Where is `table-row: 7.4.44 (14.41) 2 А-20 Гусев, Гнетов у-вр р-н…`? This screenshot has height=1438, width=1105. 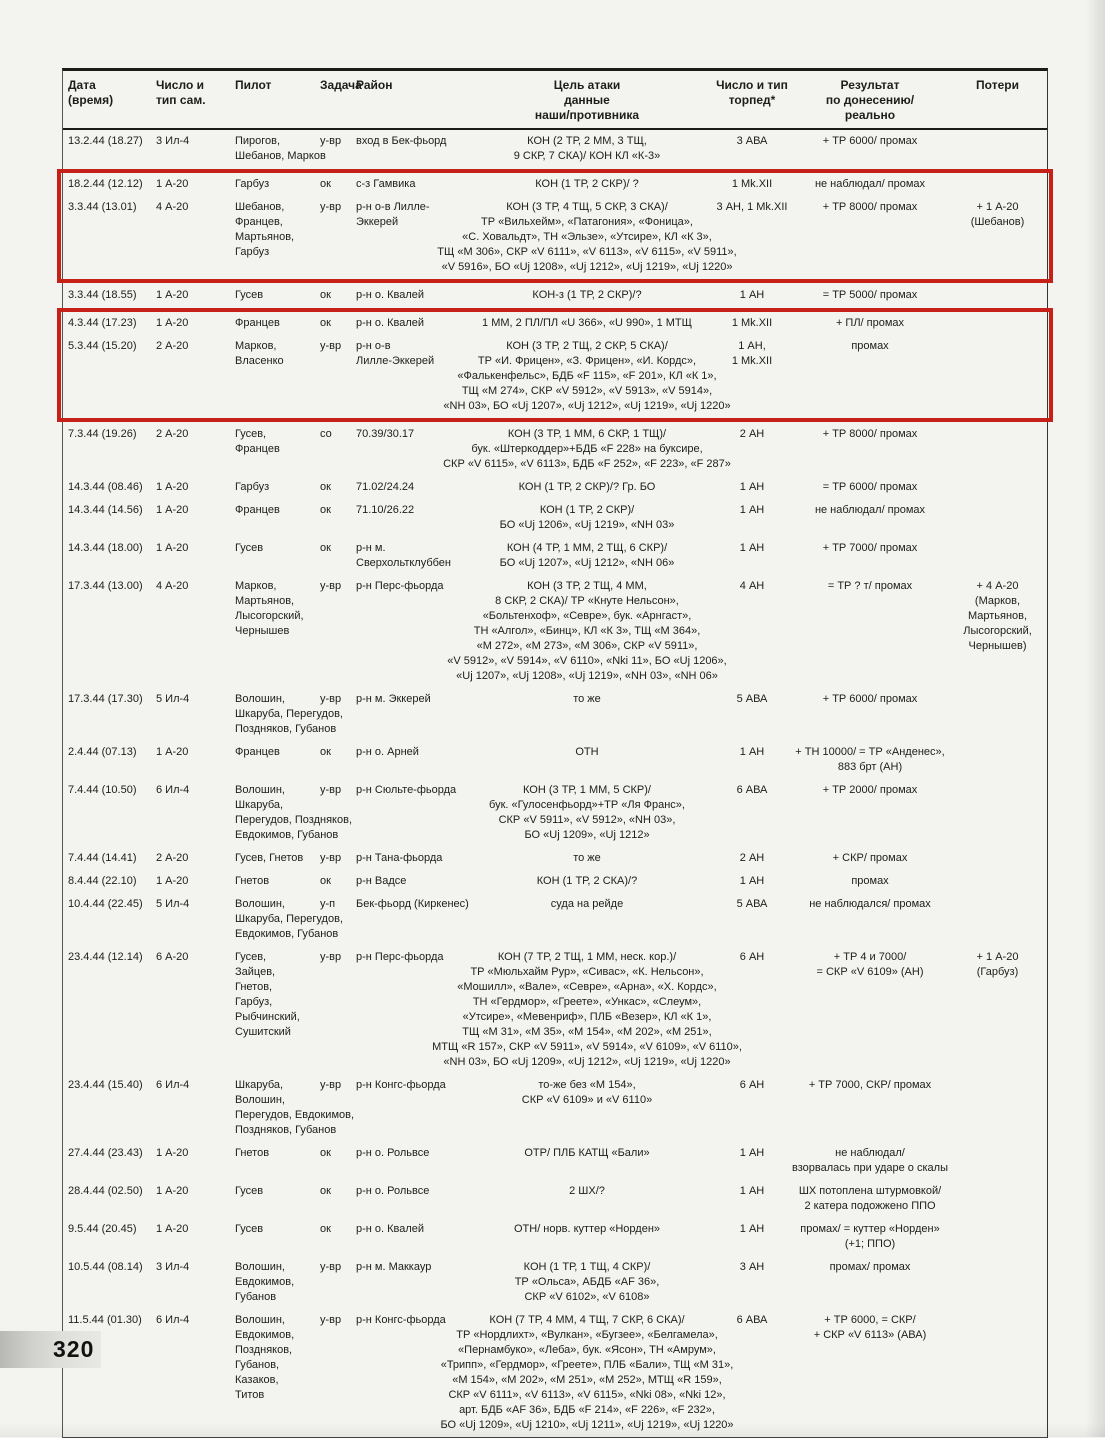
table-row: 7.4.44 (14.41) 2 А-20 Гусев, Гнетов у-вр р-н… is located at coordinates (555, 858).